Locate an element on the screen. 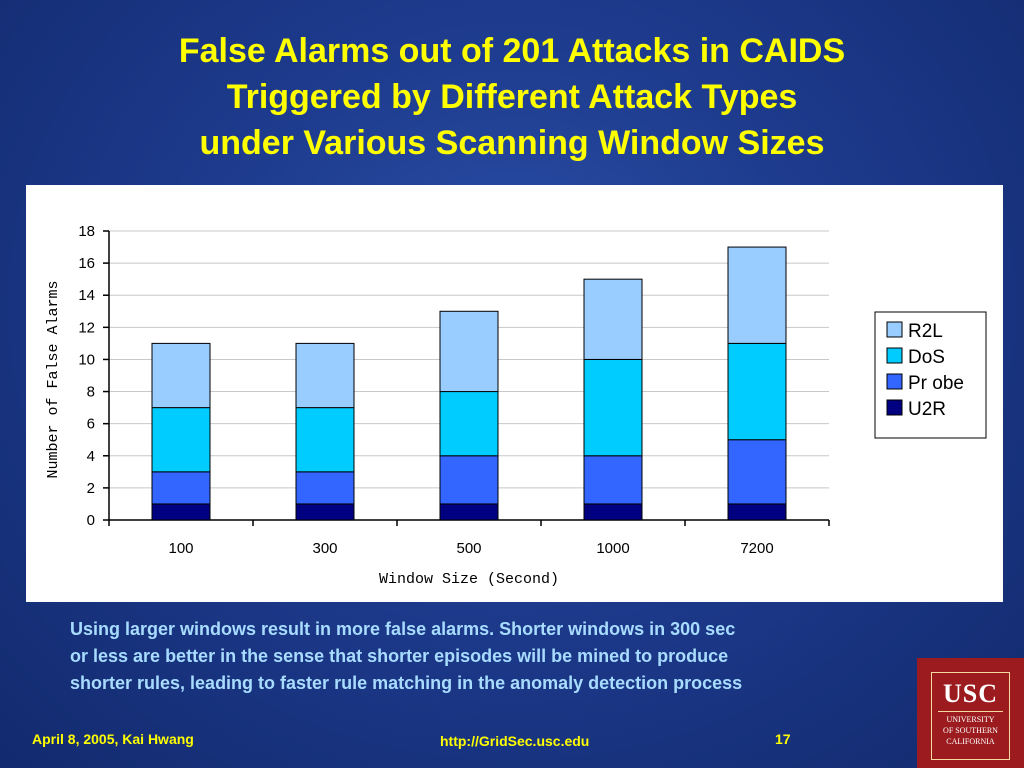 Image resolution: width=1024 pixels, height=768 pixels. title-line-1: False Alarms out of 201 Attacks in CAIDS is located at coordinates (512, 51).